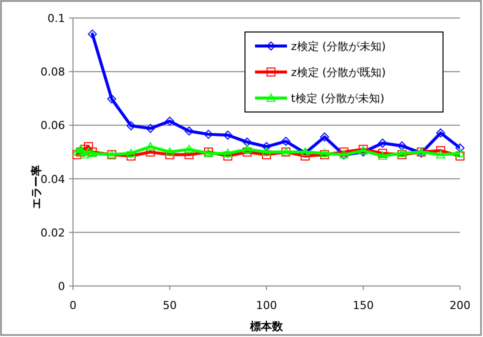 This screenshot has height=337, width=483. I want to click on y-tick-label: 0.1, so click(56, 18).